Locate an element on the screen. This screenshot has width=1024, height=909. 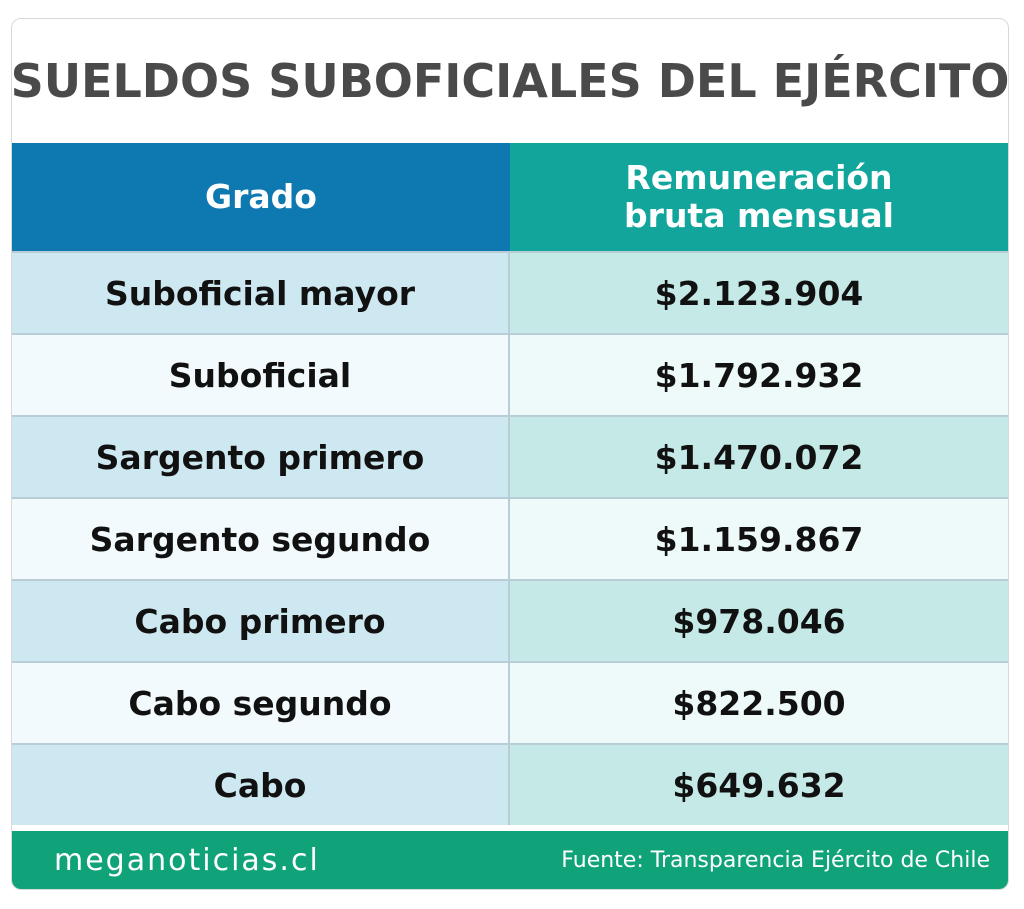
source-credit: Fuente: Transparencia Ejército de Chile is located at coordinates (775, 860).